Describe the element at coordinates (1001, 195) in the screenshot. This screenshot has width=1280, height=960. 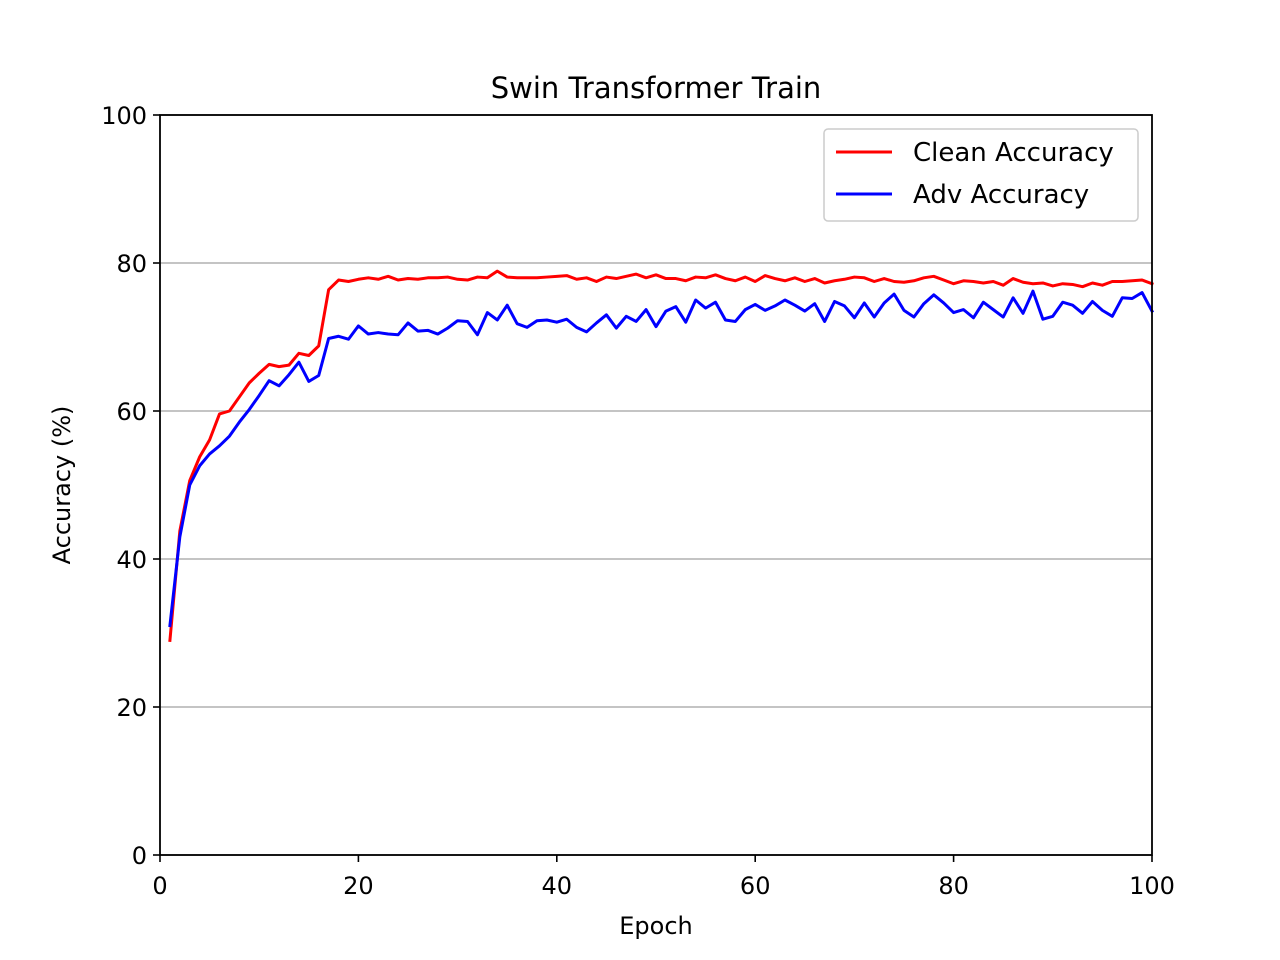
I see `legend-label-adv-accuracy: Adv Accuracy` at that location.